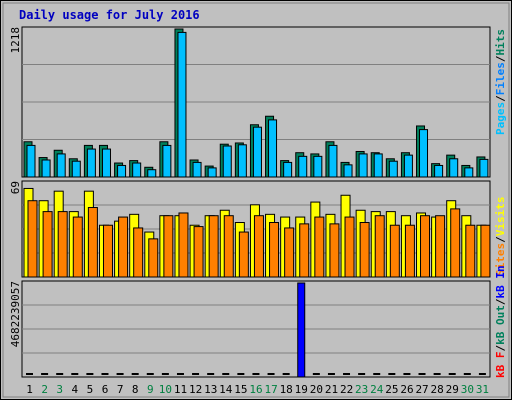 The height and width of the screenshot is (405, 512). Describe the element at coordinates (44, 389) in the screenshot. I see `x-tick-label: 2` at that location.